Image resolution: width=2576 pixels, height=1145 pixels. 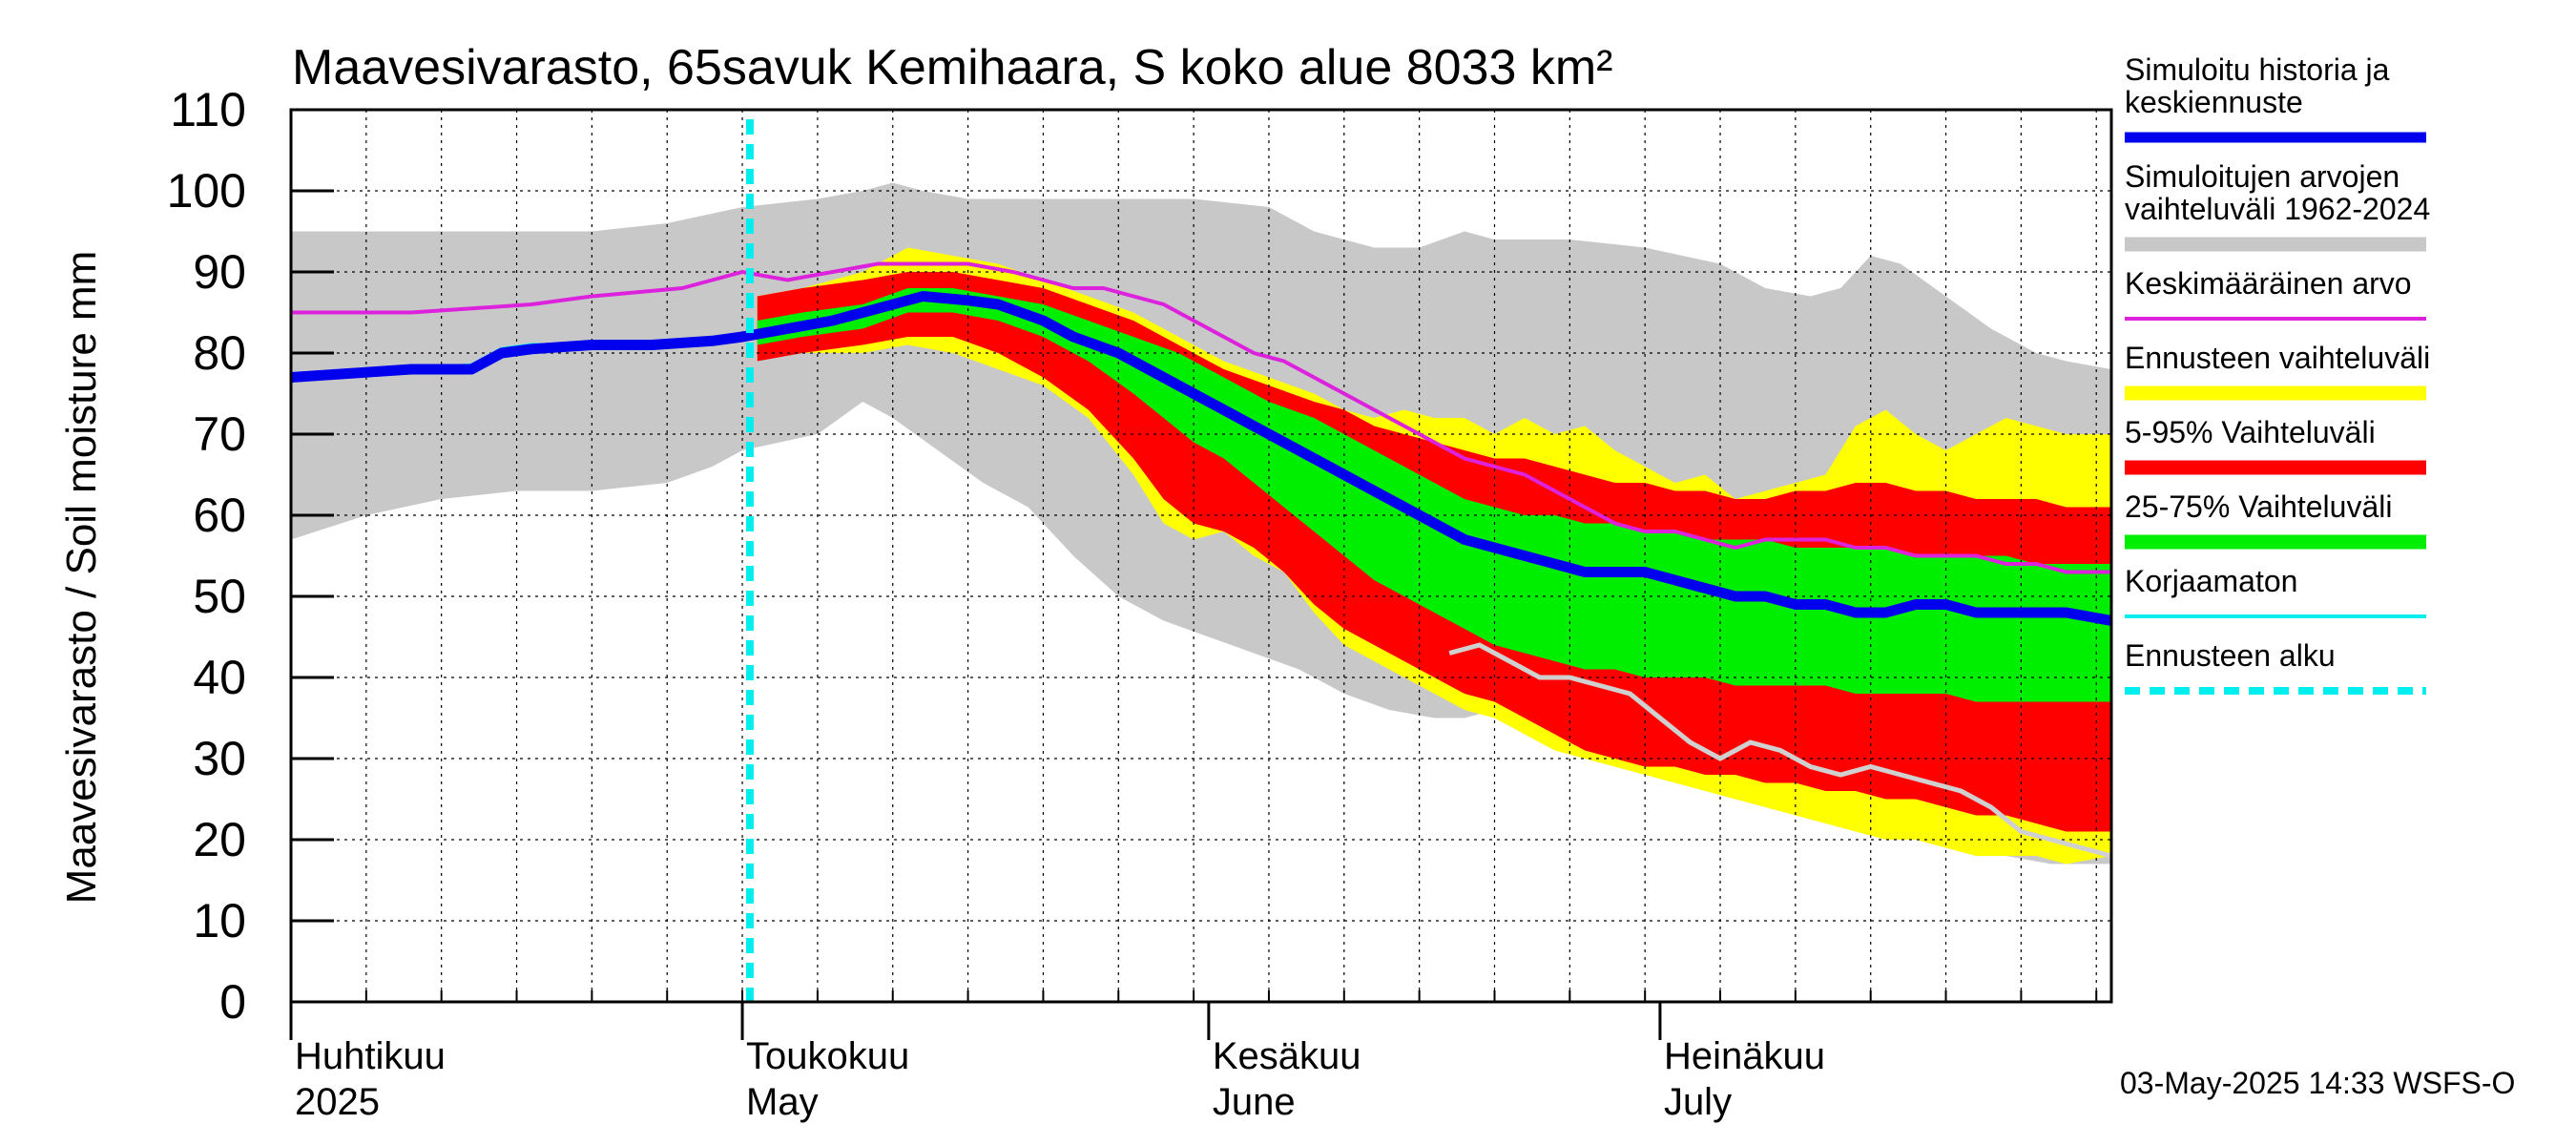 What do you see at coordinates (208, 109) in the screenshot?
I see `y-tick-label: 110` at bounding box center [208, 109].